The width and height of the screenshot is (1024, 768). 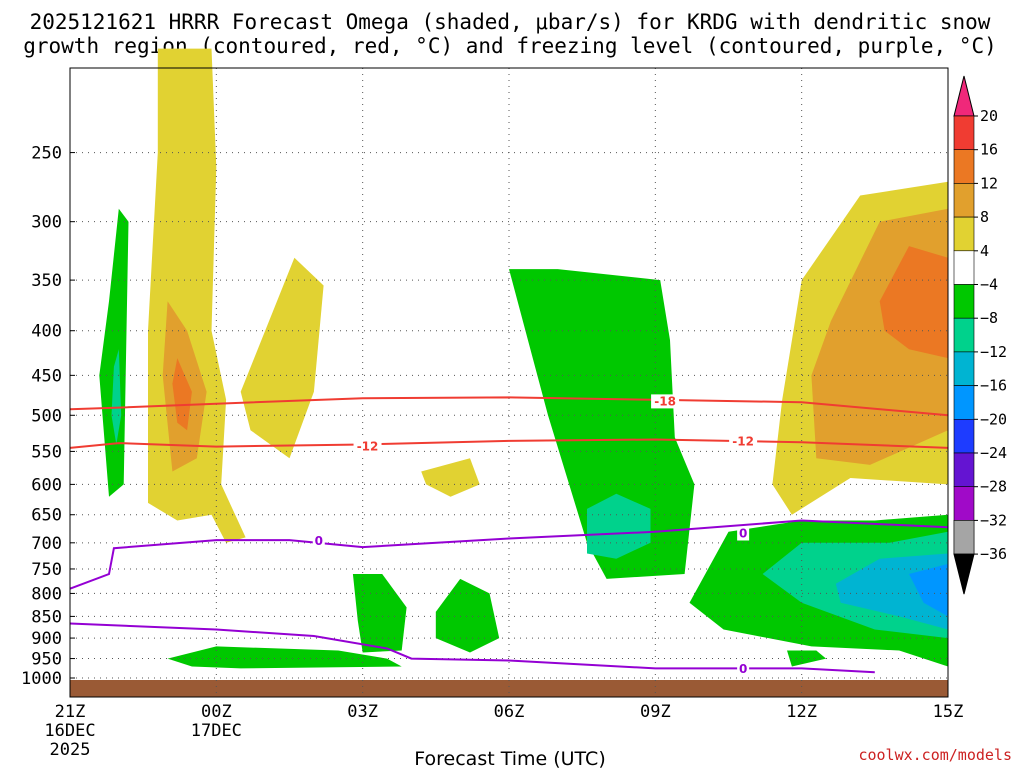 I want to click on credit-text: coolwx.com/models, so click(x=935, y=755).